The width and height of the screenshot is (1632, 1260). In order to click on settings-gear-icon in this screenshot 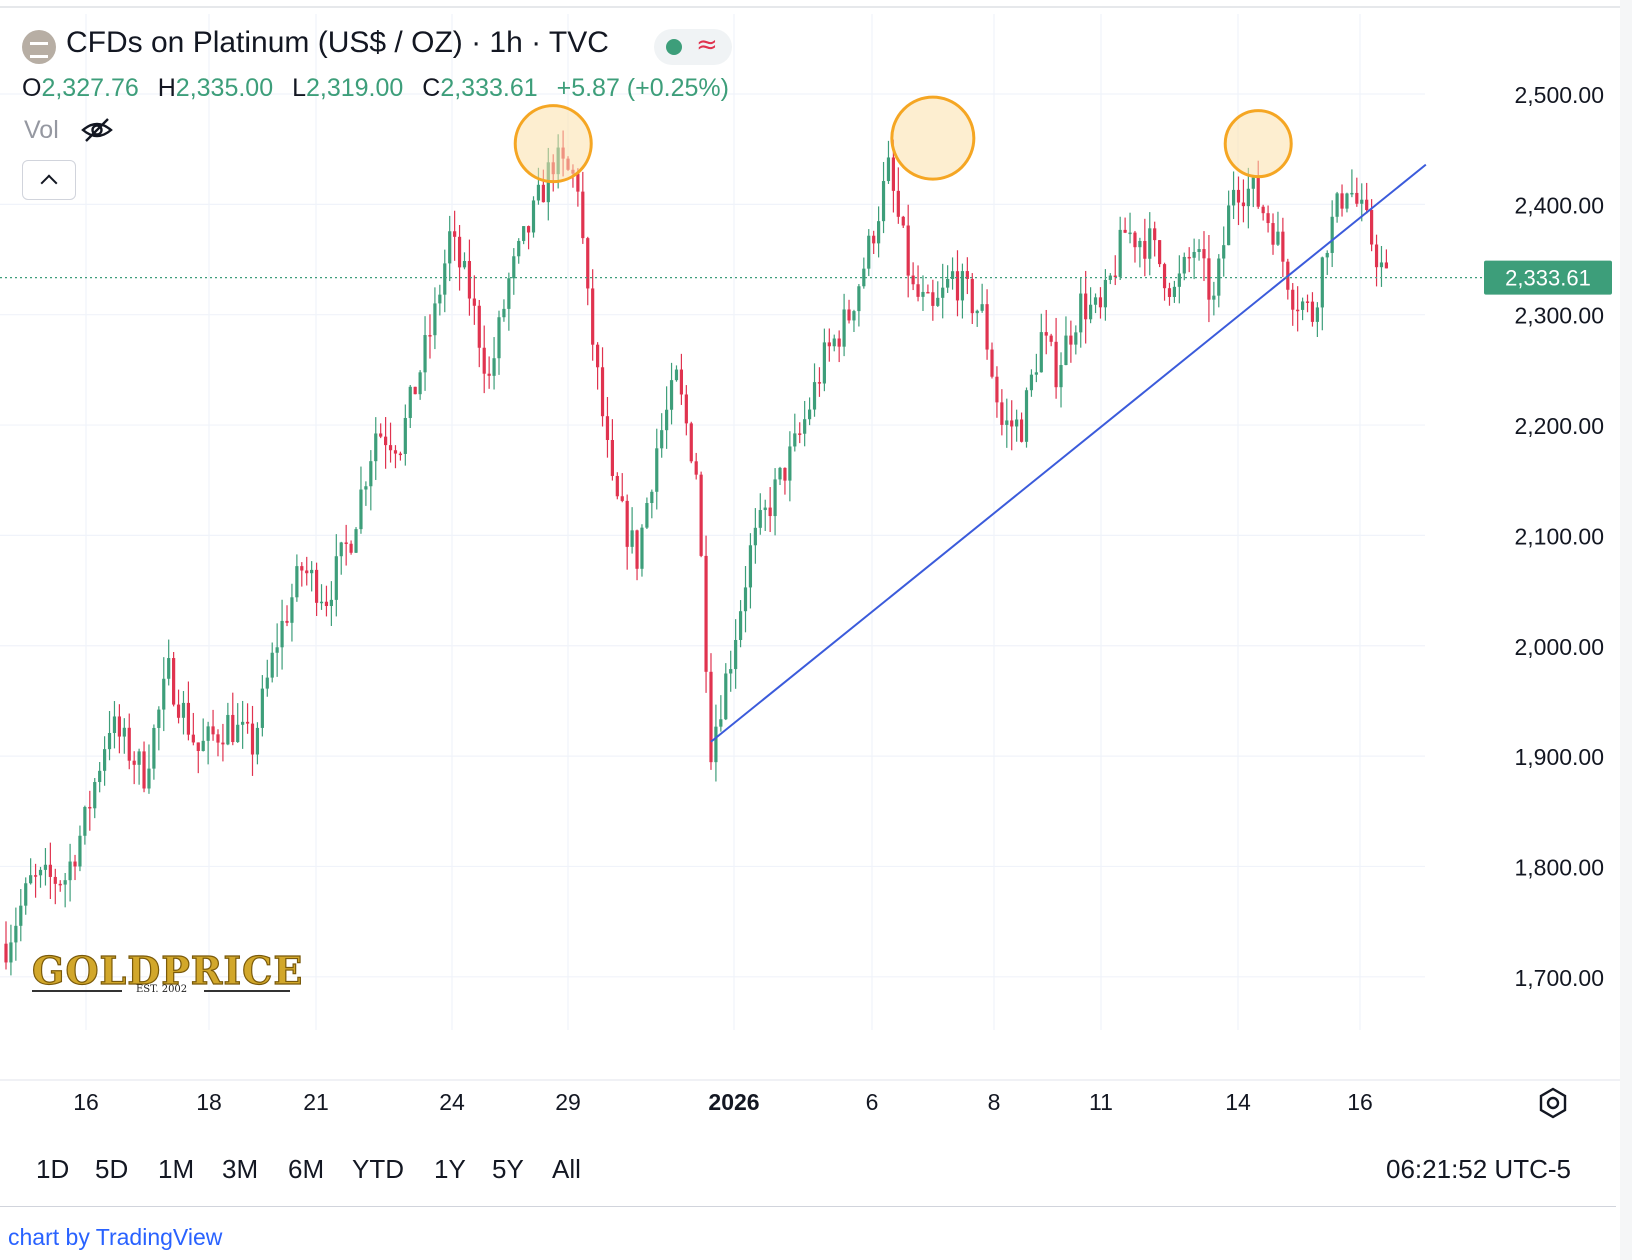, I will do `click(1553, 1103)`.